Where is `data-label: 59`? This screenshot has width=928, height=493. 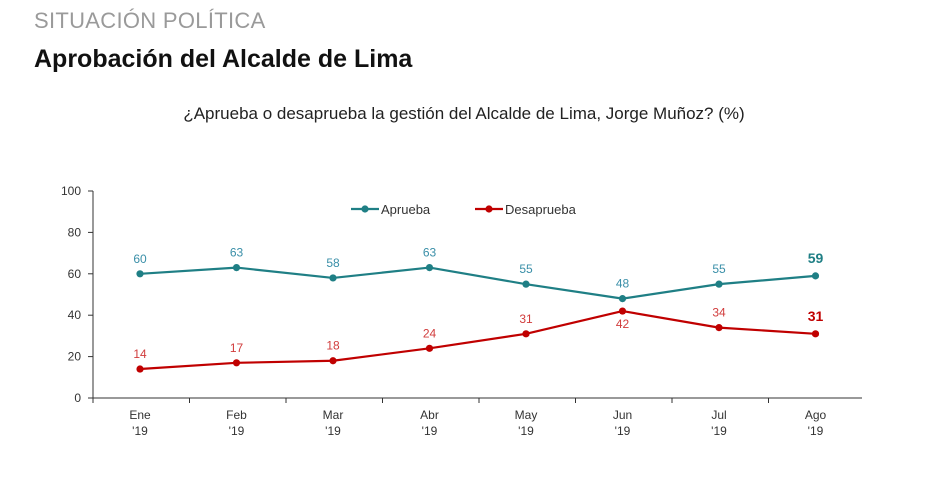 data-label: 59 is located at coordinates (816, 258).